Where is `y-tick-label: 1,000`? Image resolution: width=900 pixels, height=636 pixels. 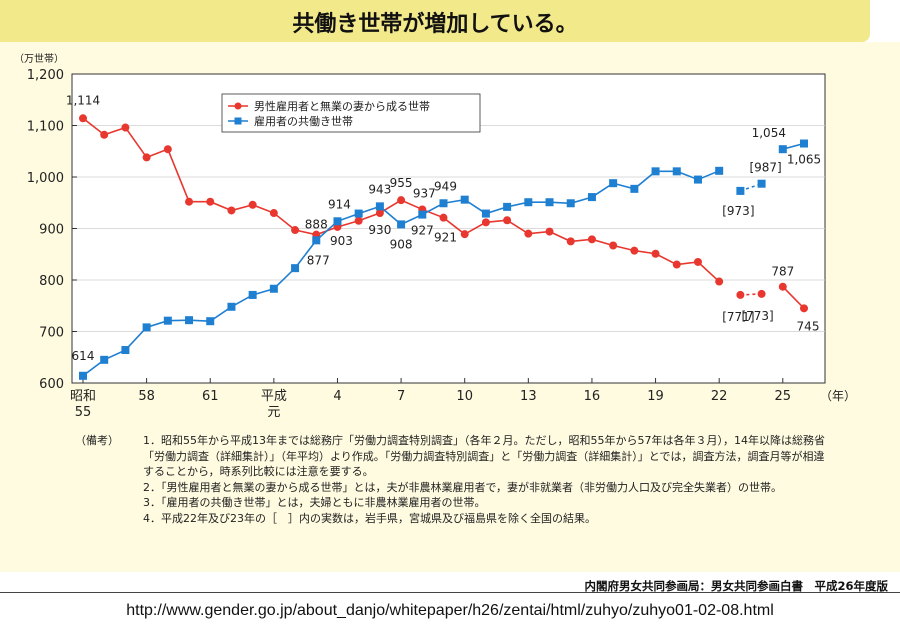
y-tick-label: 1,000 is located at coordinates (45, 178).